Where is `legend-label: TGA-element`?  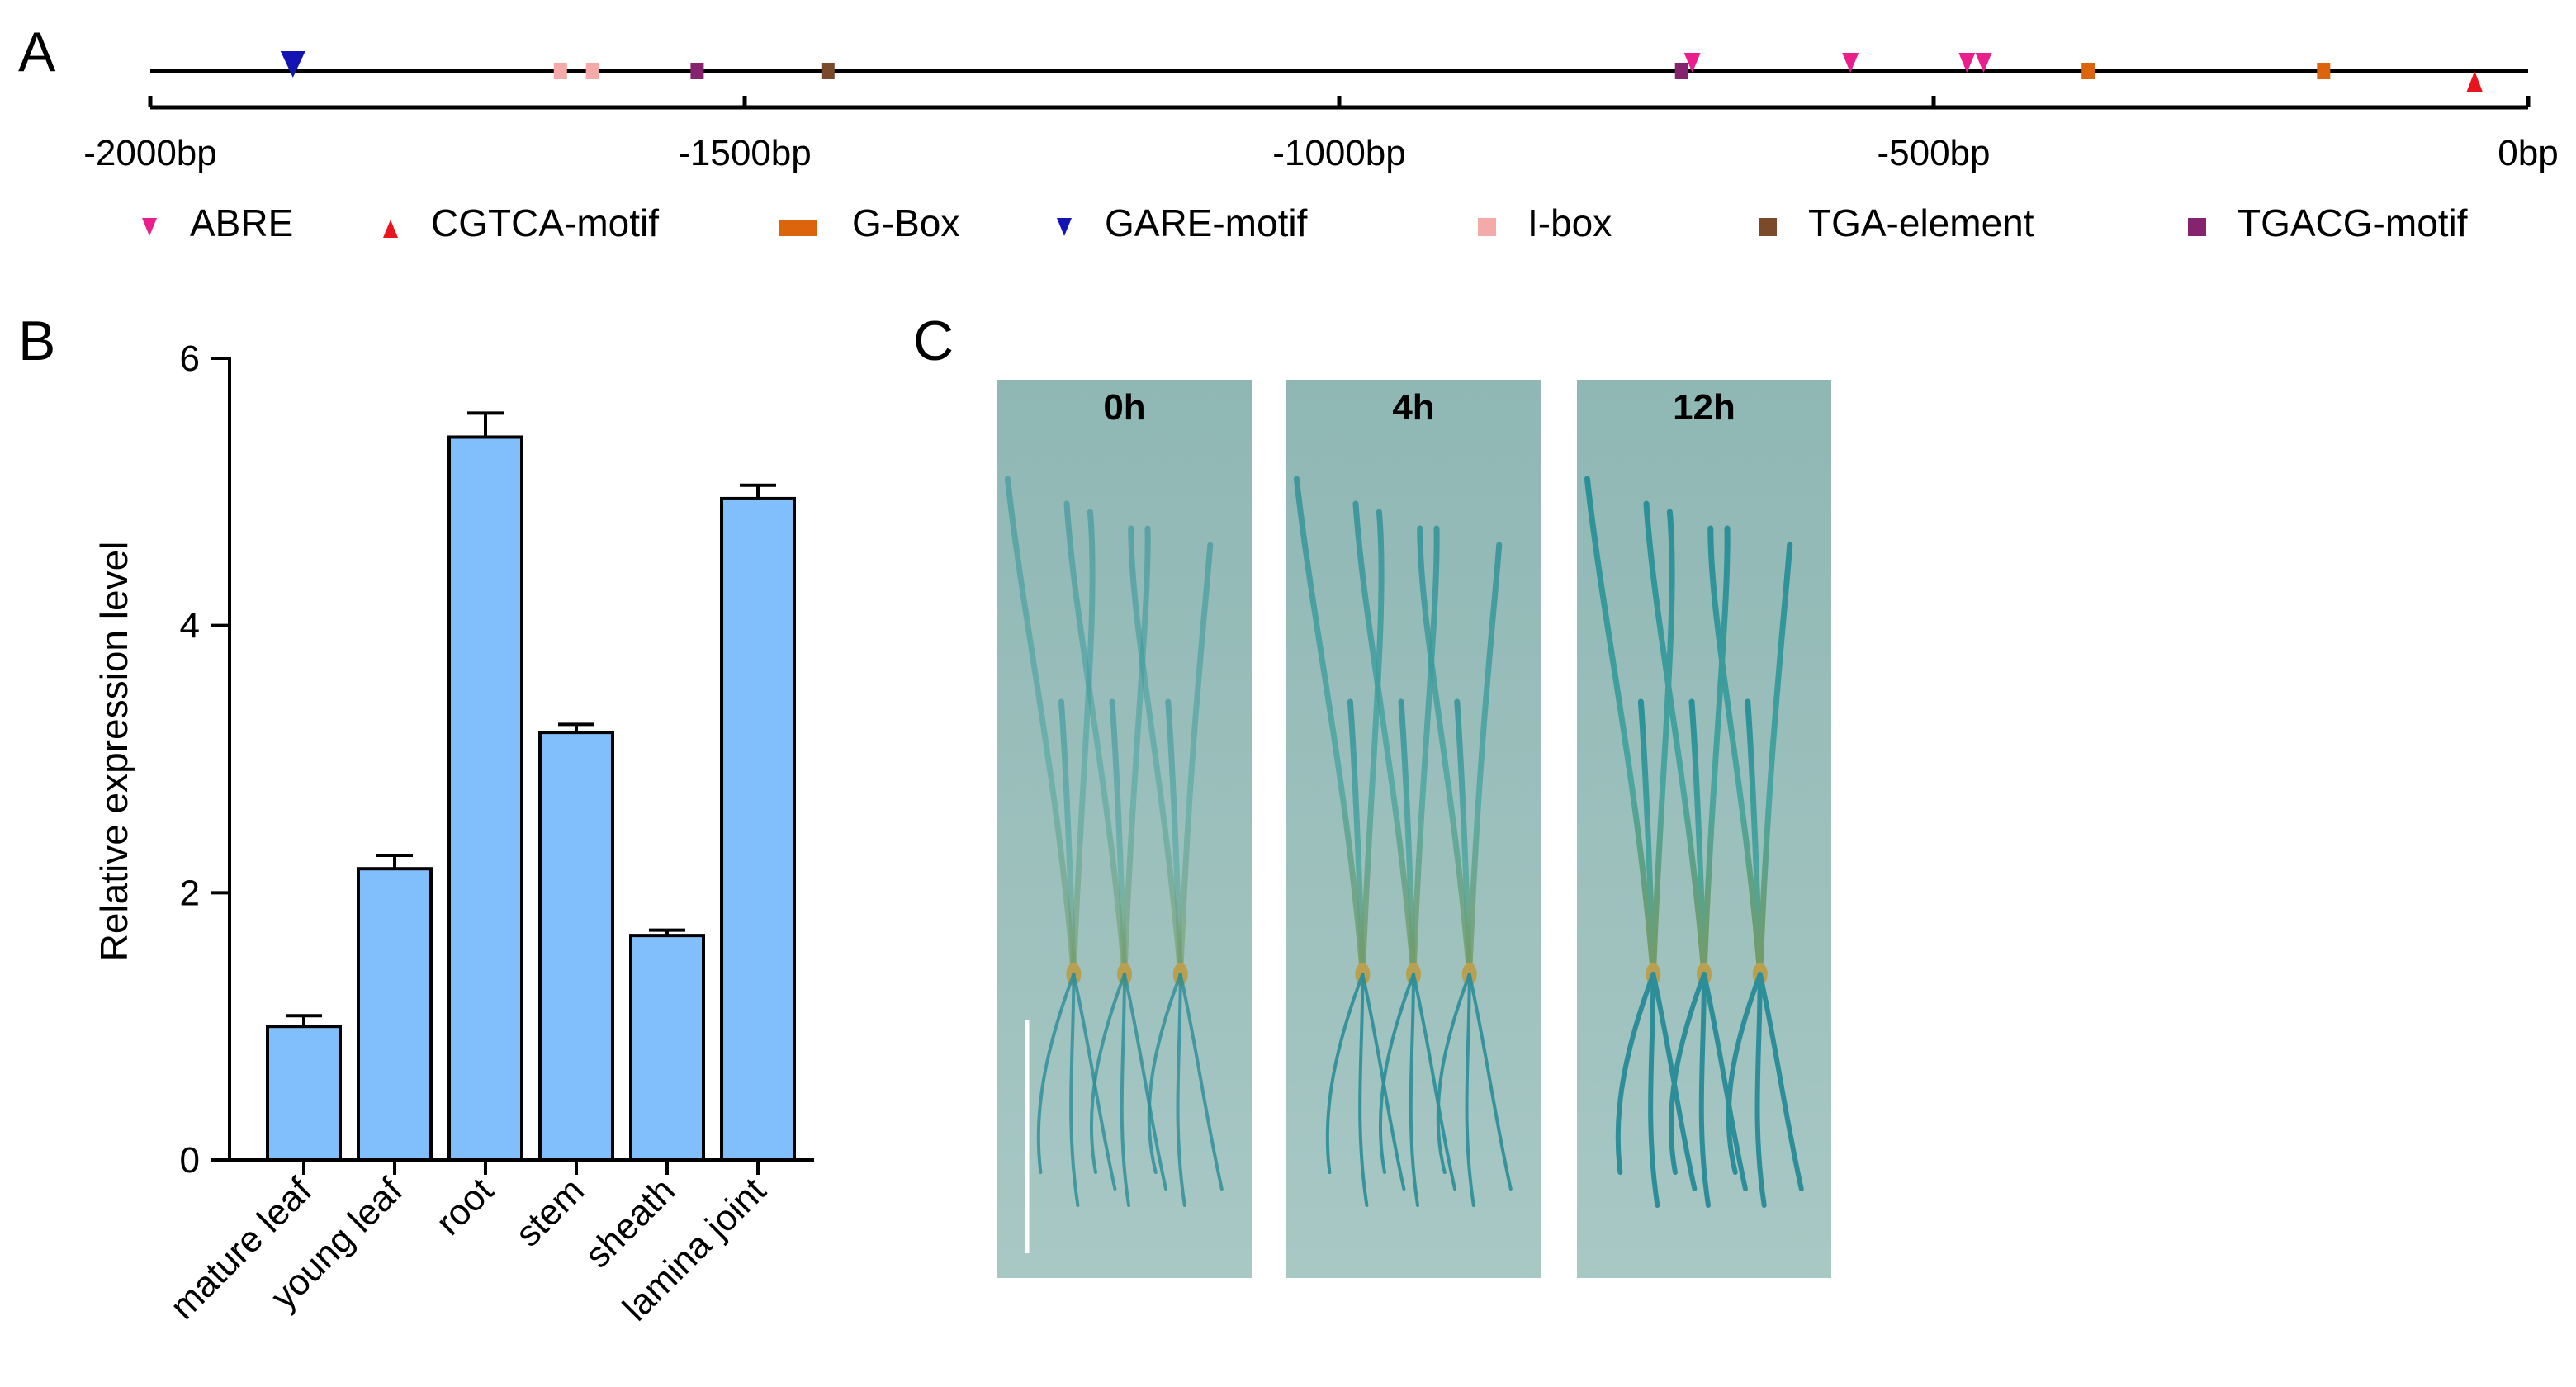
legend-label: TGA-element is located at coordinates (1921, 222).